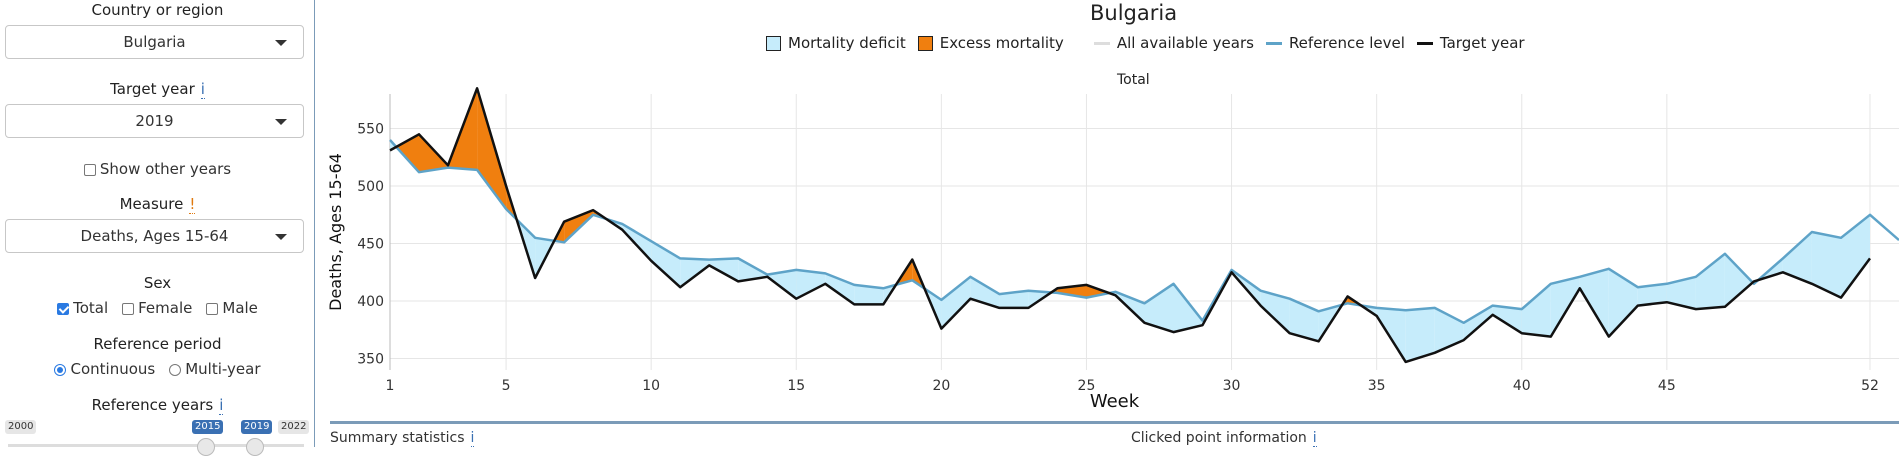 The height and width of the screenshot is (456, 1899). Describe the element at coordinates (335, 232) in the screenshot. I see `y-axis-label: Deaths, Ages 15-64` at that location.